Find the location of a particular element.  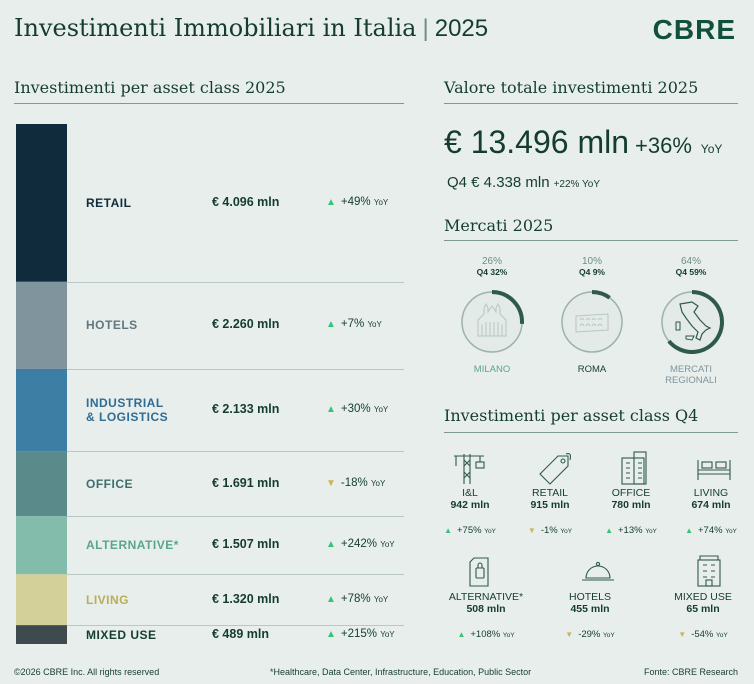

yoy-percent: +74% is located at coordinates (712, 530).